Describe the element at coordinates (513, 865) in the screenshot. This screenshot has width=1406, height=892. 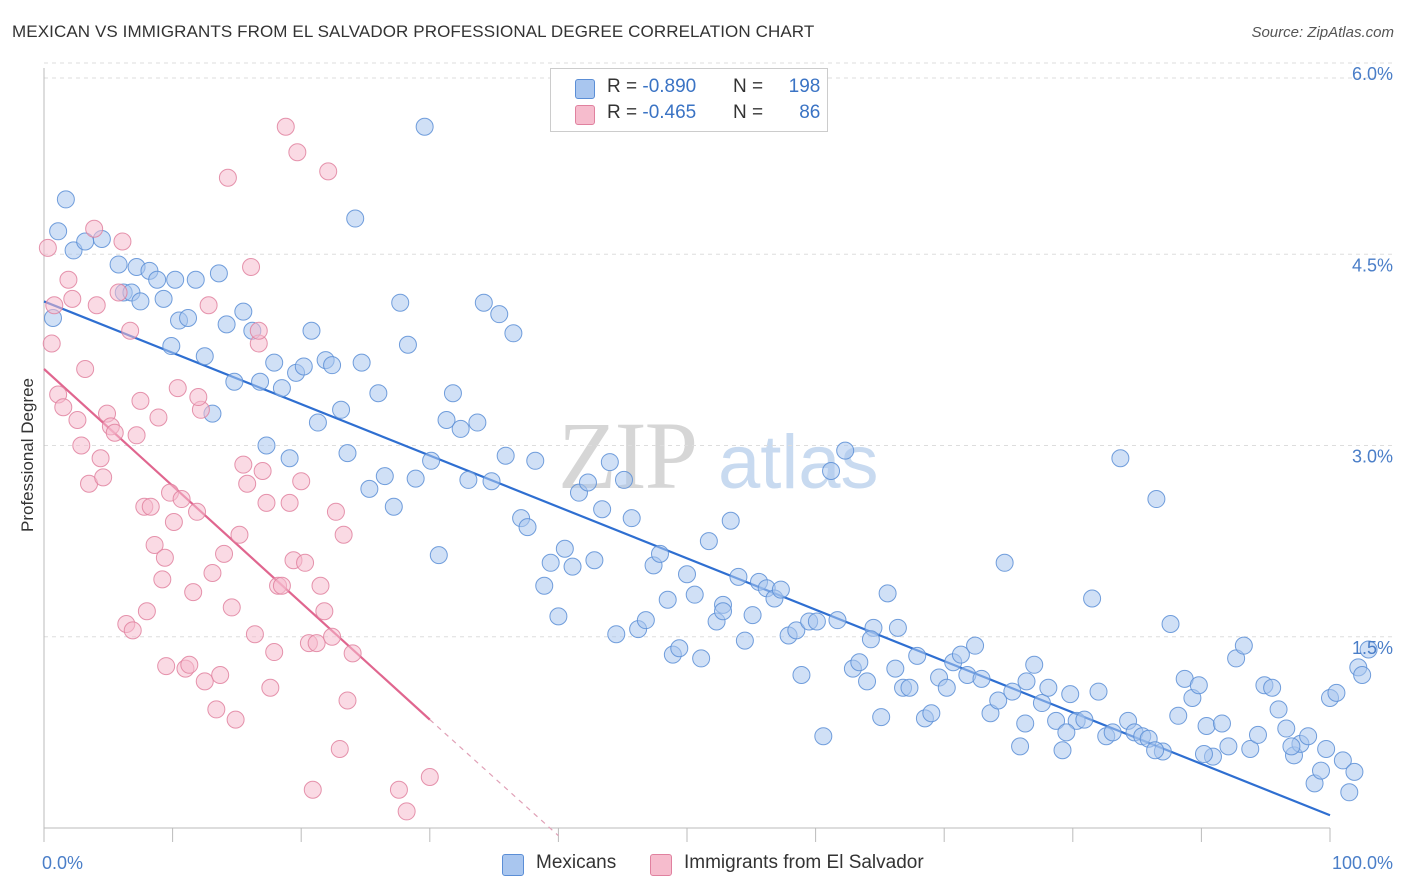
I see `legend-swatch-mexicans` at that location.